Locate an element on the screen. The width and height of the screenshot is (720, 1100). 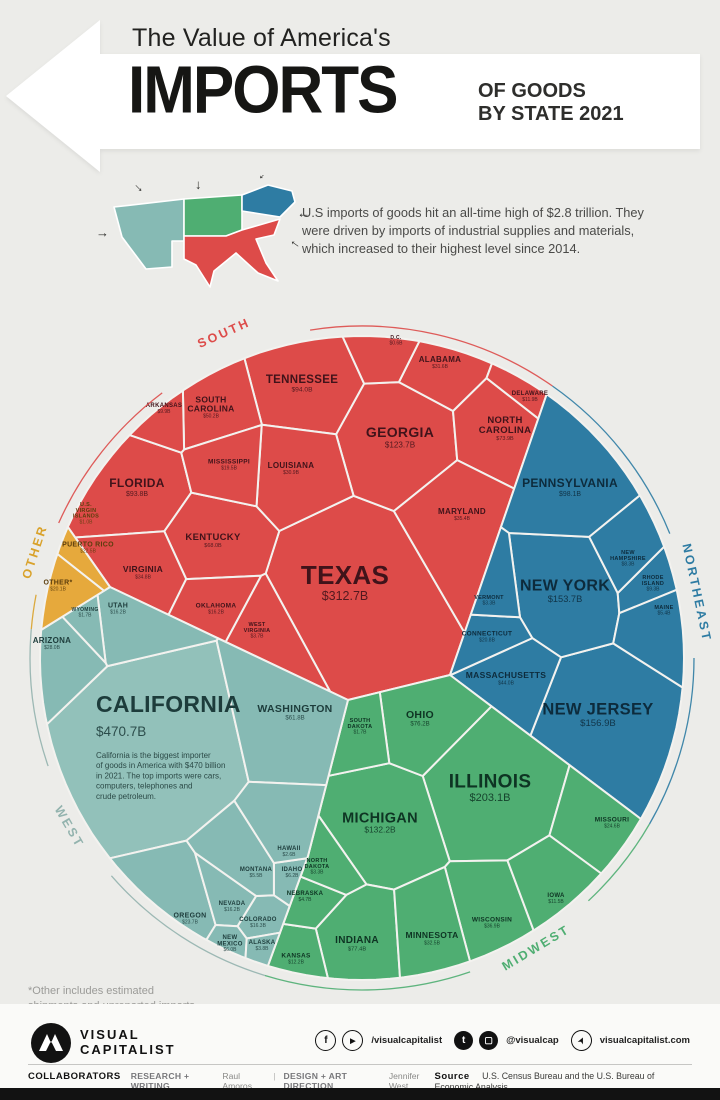
svg-text: ARKANSAS is located at coordinates (164, 406).